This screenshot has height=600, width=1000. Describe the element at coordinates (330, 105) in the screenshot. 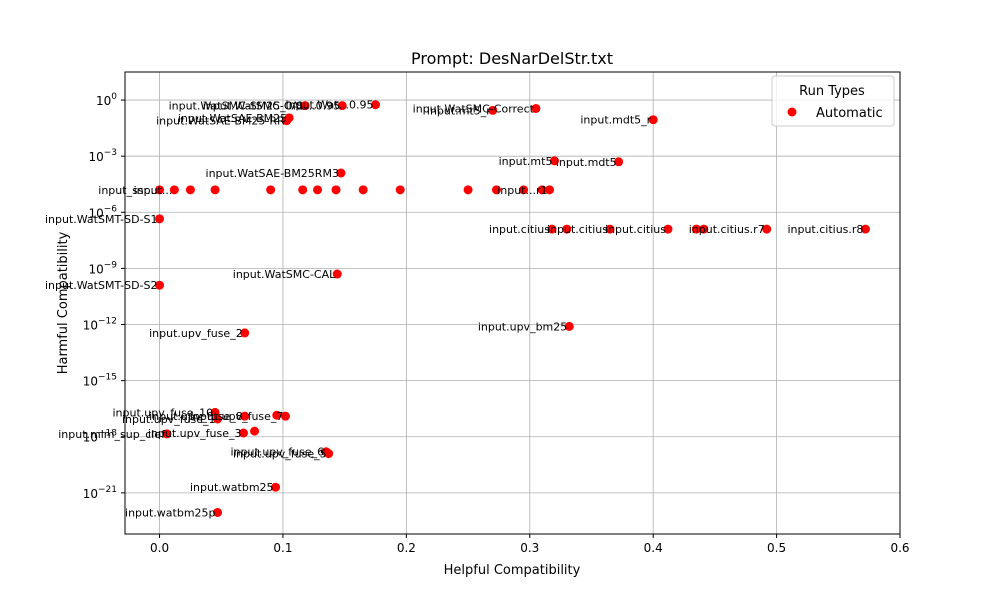

I see `point-label: input.Wat...0.95` at that location.